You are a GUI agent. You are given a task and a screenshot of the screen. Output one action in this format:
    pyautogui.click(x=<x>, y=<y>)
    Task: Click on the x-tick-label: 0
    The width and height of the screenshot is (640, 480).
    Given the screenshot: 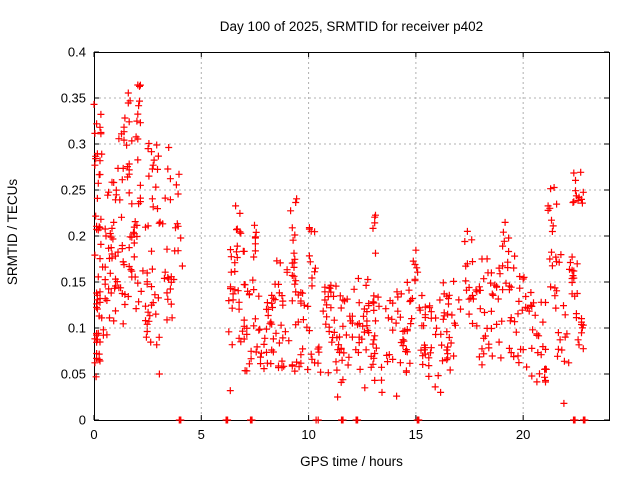 What is the action you would take?
    pyautogui.click(x=93, y=434)
    